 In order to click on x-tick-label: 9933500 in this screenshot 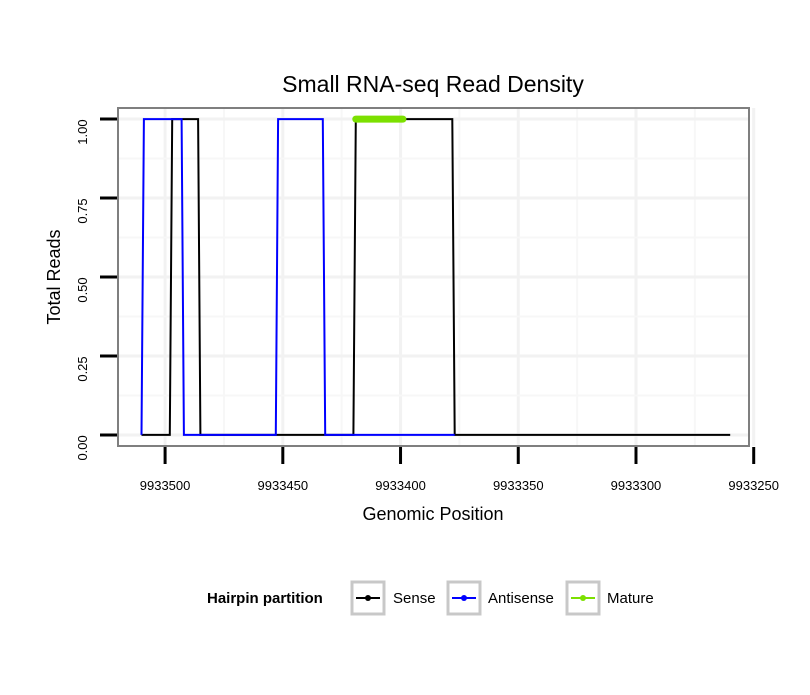, I will do `click(165, 485)`.